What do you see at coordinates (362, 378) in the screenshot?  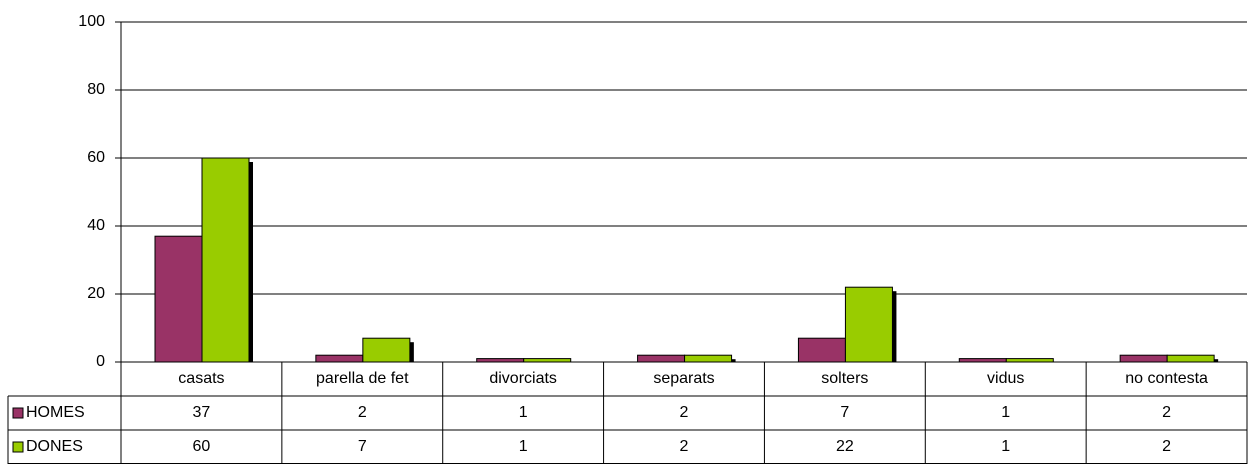 I see `x-tick-label: parella de fet` at bounding box center [362, 378].